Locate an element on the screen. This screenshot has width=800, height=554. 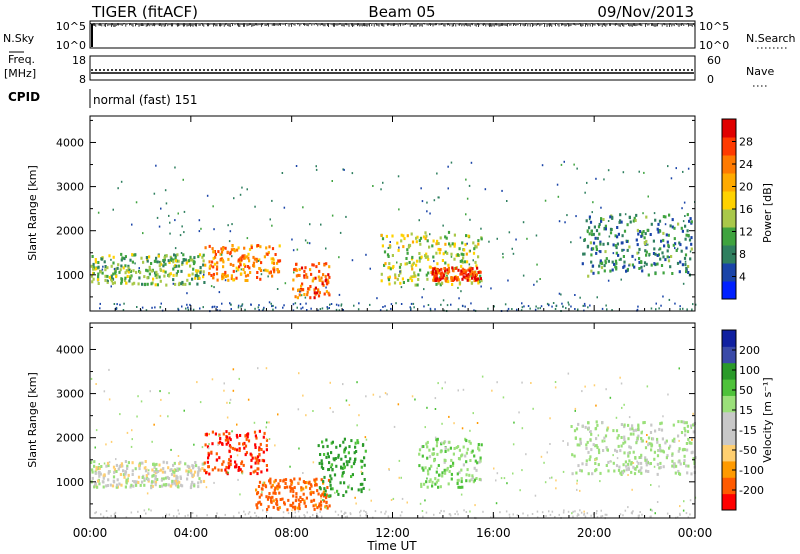
nsearch-tick-top: 10^5 is located at coordinates (714, 26).